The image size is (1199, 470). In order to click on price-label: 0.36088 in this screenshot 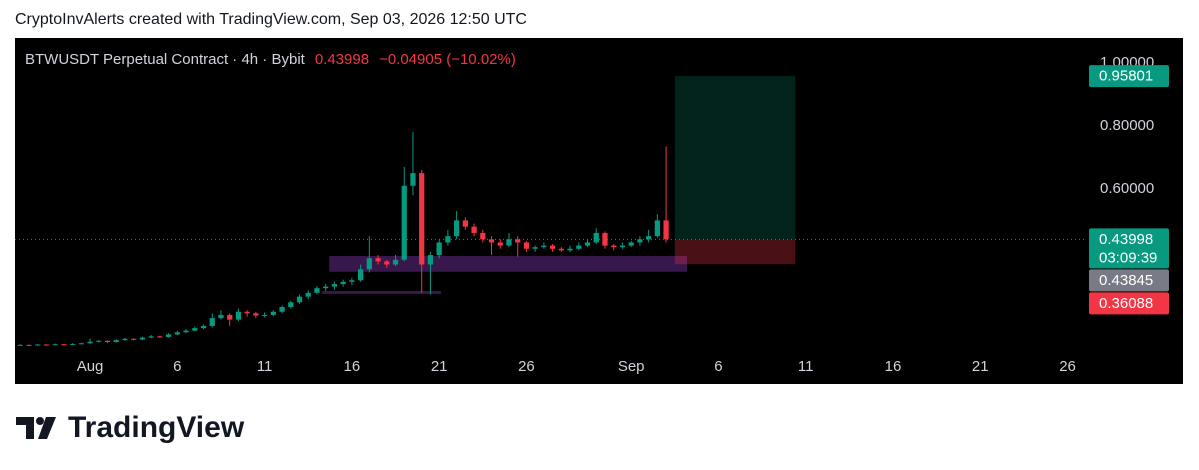, I will do `click(1126, 303)`.